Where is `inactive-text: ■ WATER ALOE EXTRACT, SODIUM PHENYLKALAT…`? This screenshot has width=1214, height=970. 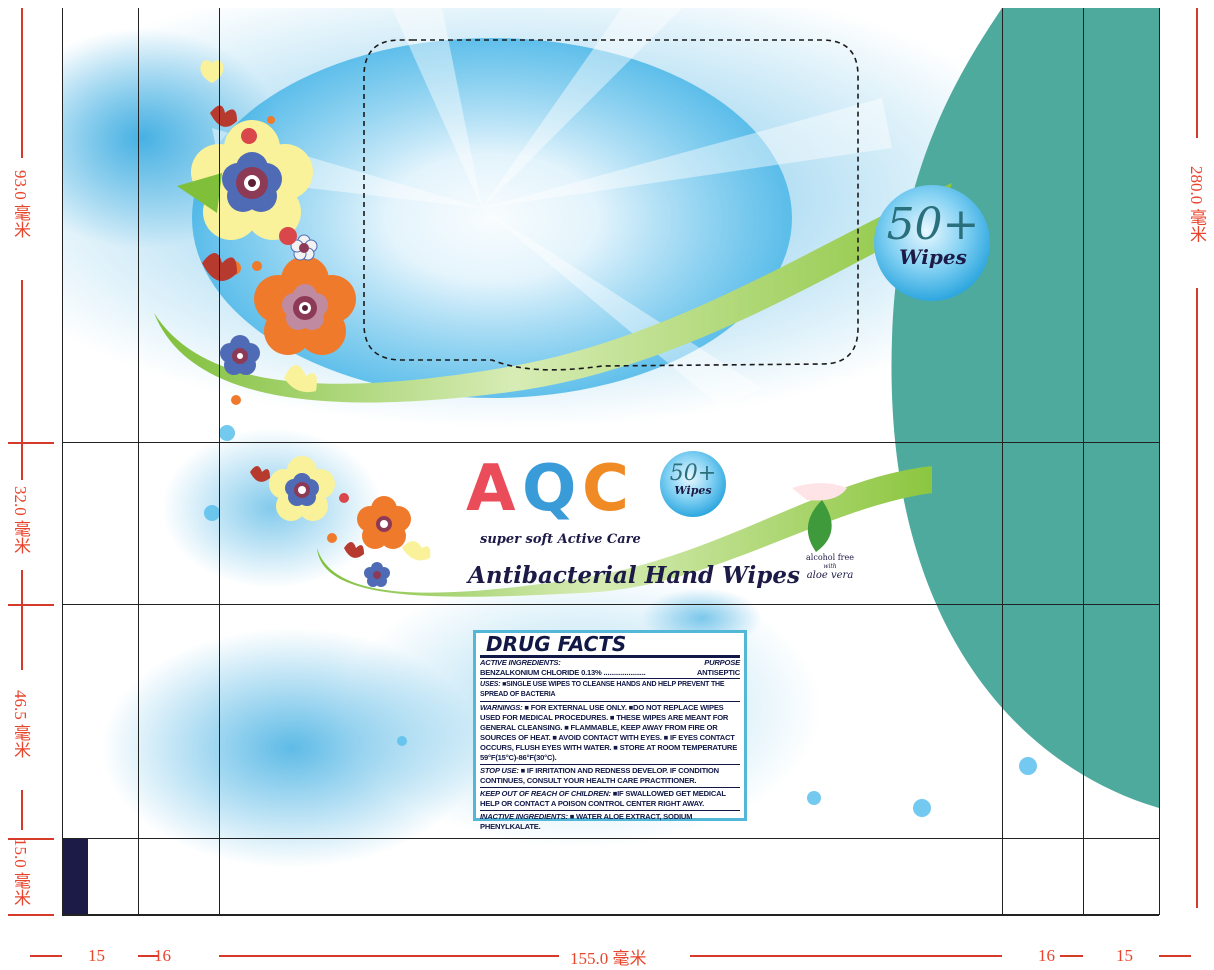 inactive-text: ■ WATER ALOE EXTRACT, SODIUM PHENYLKALAT… is located at coordinates (586, 821).